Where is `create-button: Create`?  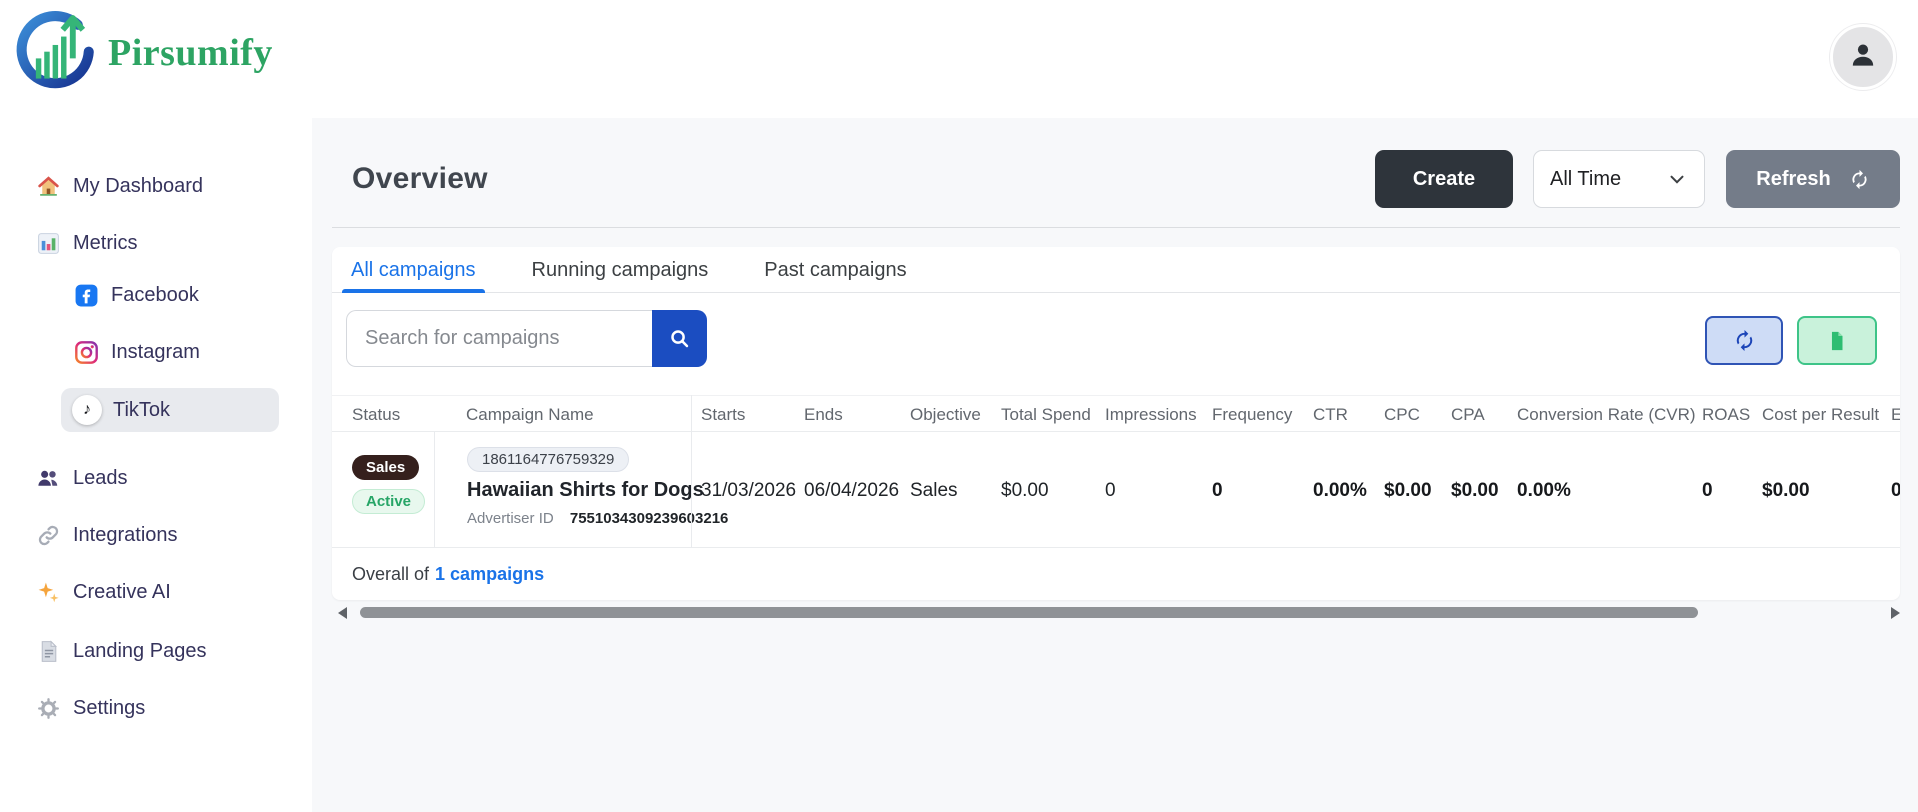
create-button: Create is located at coordinates (1444, 179).